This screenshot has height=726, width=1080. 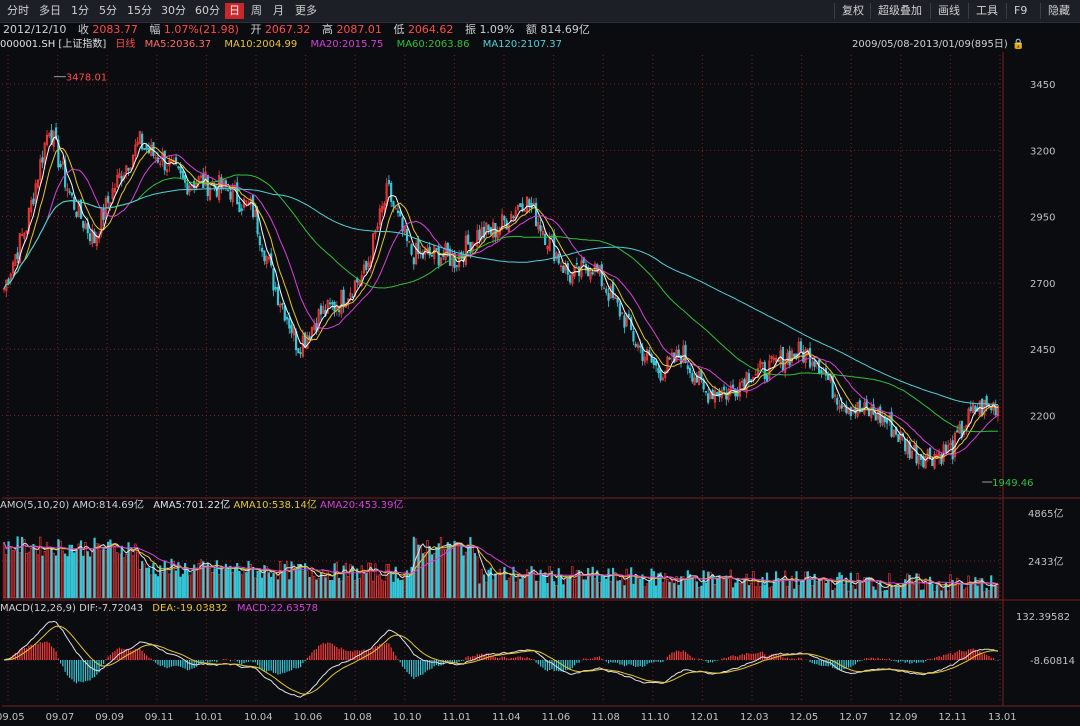 What do you see at coordinates (899, 11) in the screenshot?
I see `toolbar-right-button-1: 超级叠加` at bounding box center [899, 11].